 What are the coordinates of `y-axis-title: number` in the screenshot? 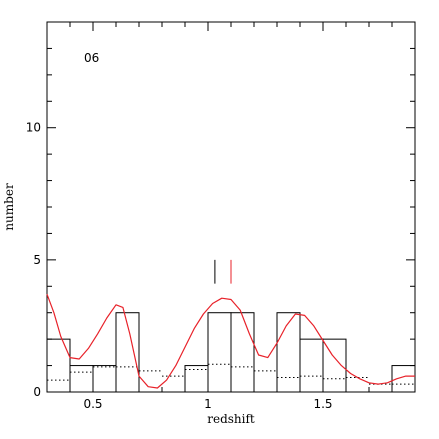 It's located at (9, 207).